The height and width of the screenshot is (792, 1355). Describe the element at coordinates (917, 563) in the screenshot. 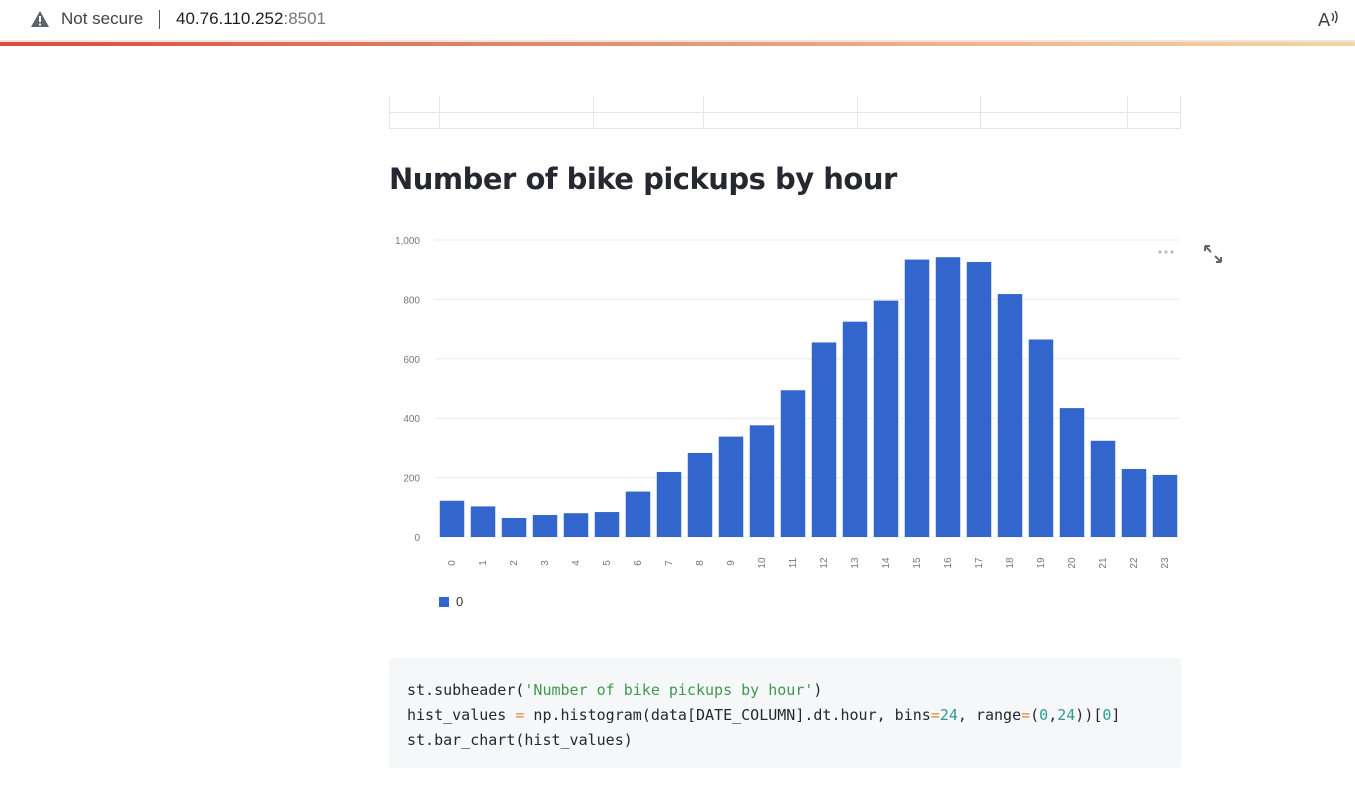

I see `x-tick-label: 15` at that location.